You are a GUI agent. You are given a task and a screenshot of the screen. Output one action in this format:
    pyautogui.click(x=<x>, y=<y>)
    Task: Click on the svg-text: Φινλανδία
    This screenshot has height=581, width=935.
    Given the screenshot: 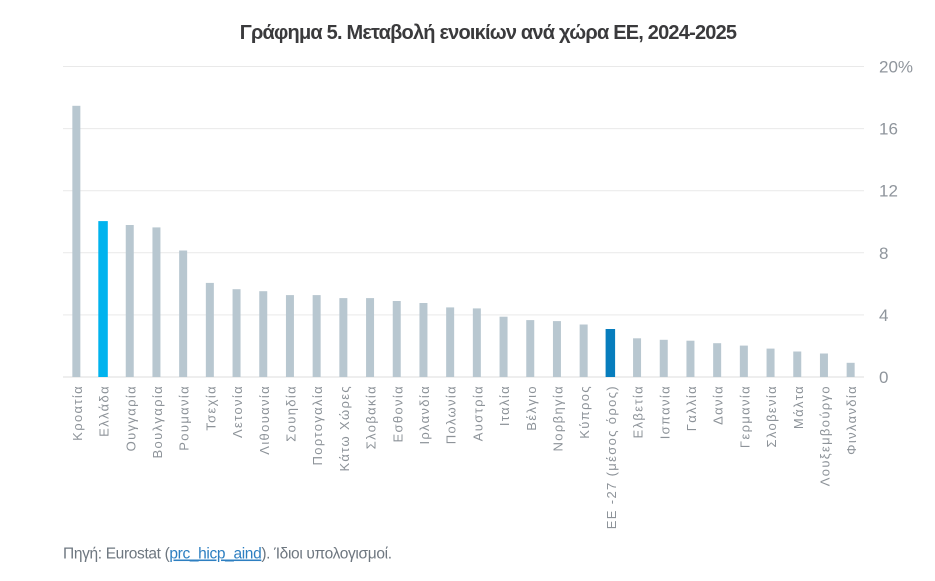 What is the action you would take?
    pyautogui.click(x=851, y=420)
    